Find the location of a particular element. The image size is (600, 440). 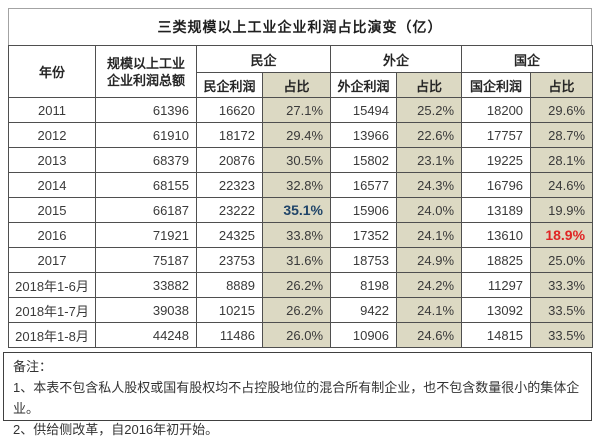

cell-state-profit: 13092 is located at coordinates (496, 310).